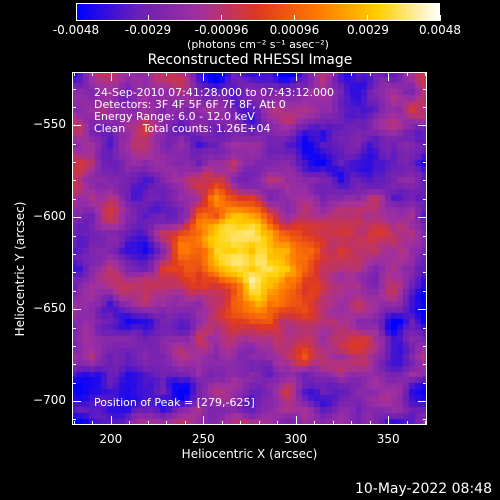 Image resolution: width=500 pixels, height=500 pixels. I want to click on colorbar-gradient, so click(258, 12).